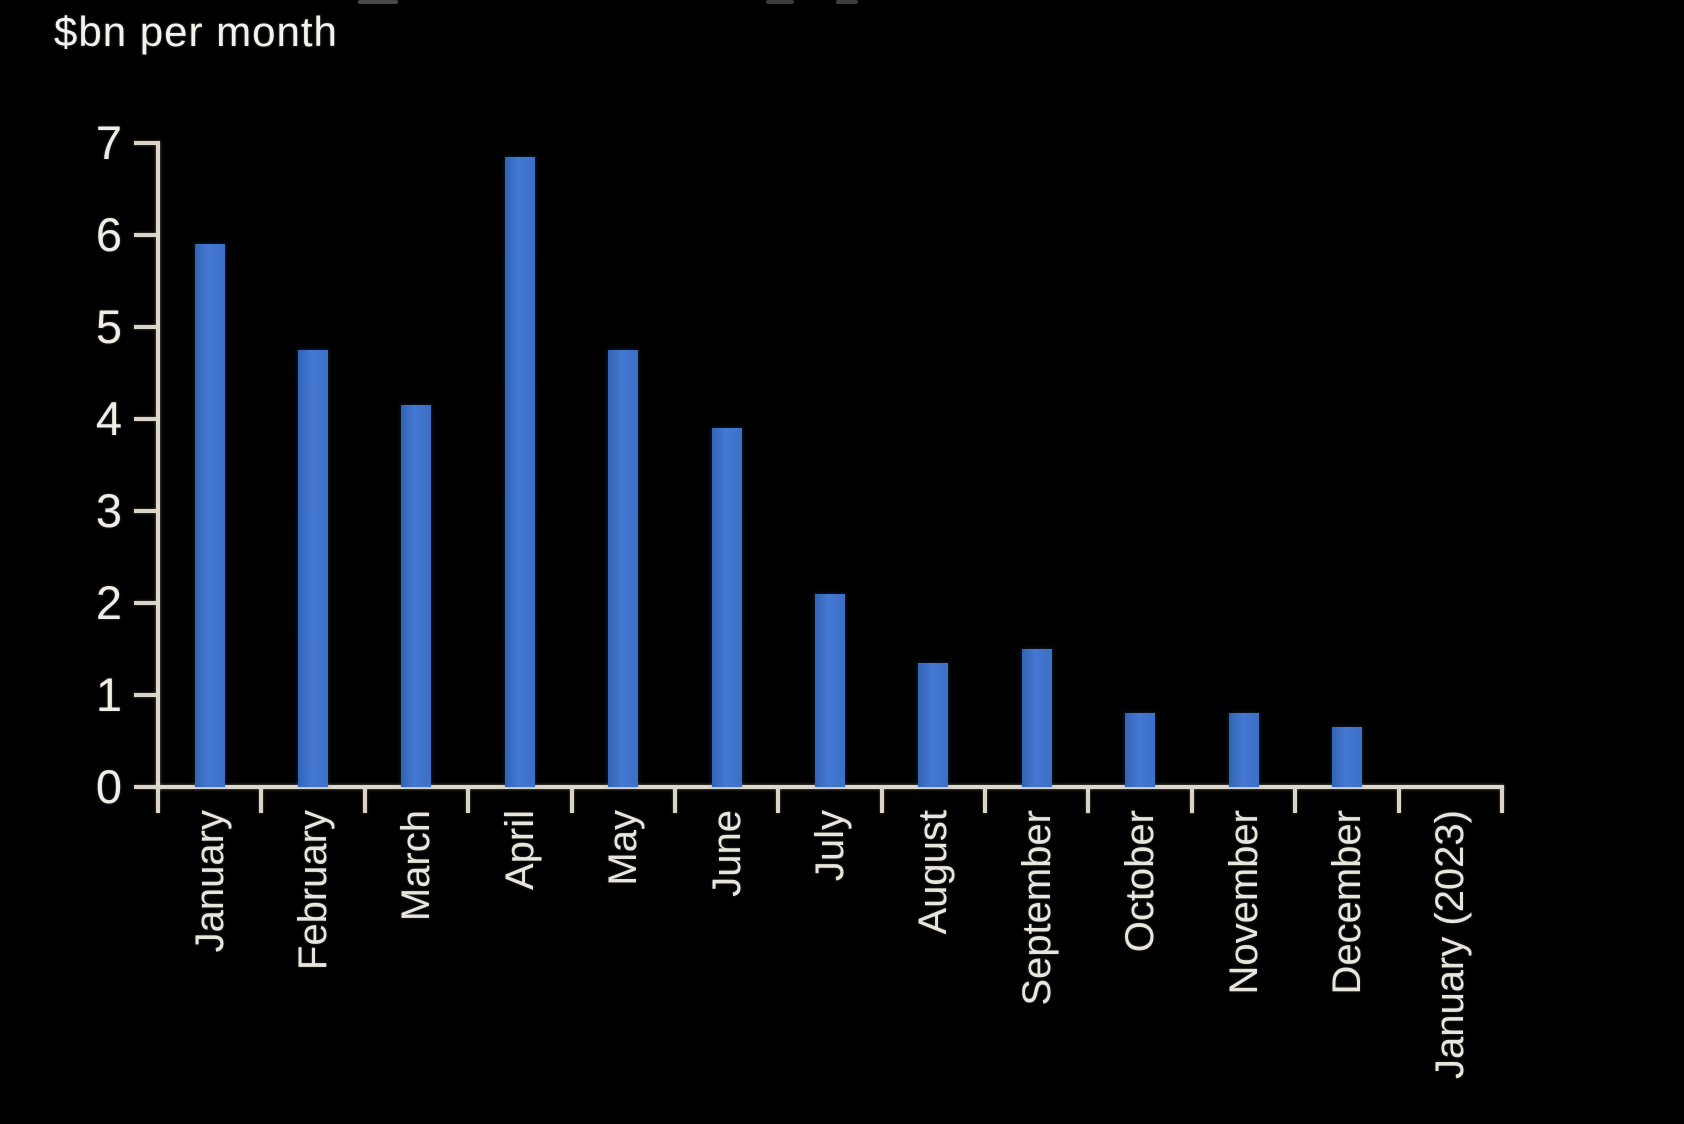 This screenshot has height=1124, width=1684. What do you see at coordinates (1450, 945) in the screenshot?
I see `x-tick-label-january-2023: January (2023)` at bounding box center [1450, 945].